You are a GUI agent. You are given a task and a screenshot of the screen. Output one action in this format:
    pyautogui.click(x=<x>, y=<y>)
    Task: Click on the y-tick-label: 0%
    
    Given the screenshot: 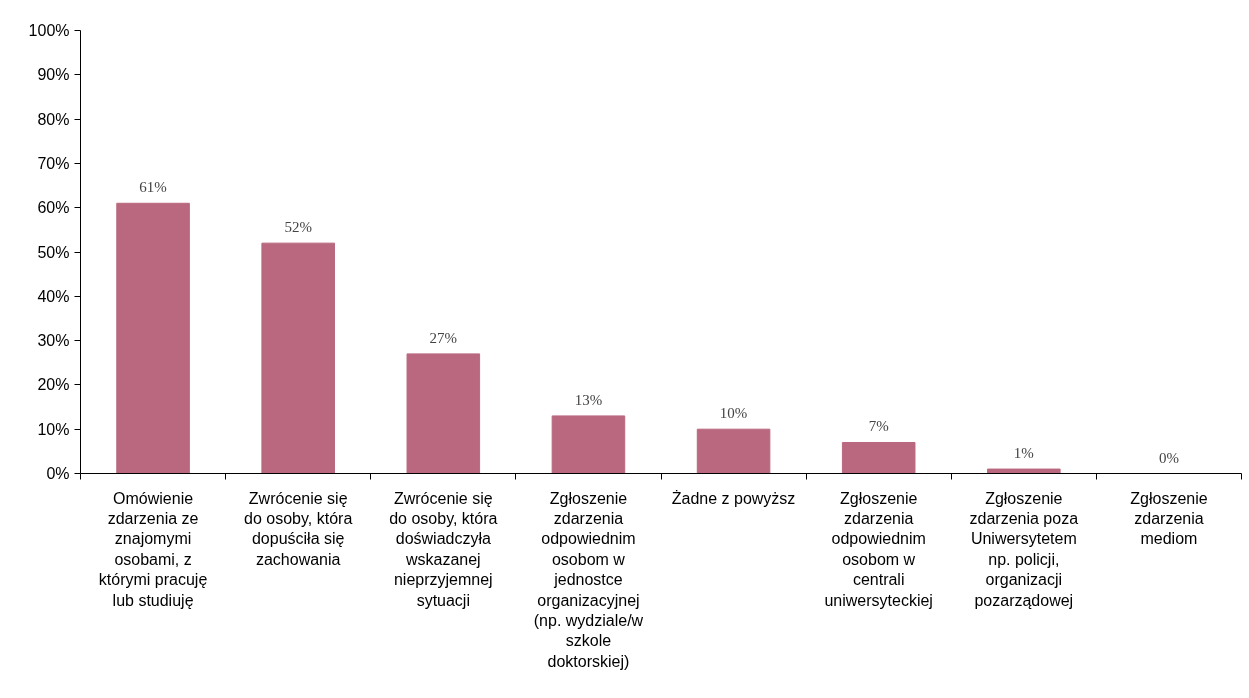 What is the action you would take?
    pyautogui.click(x=58, y=473)
    